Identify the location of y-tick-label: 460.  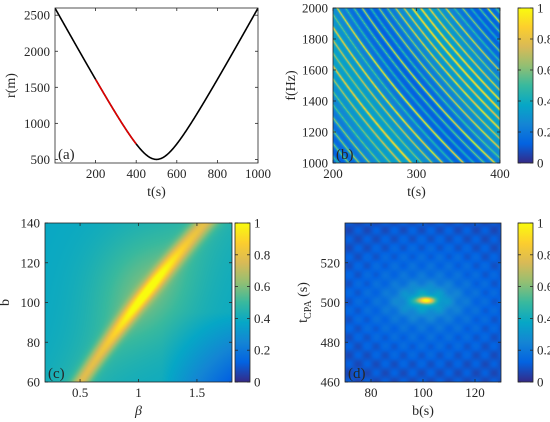
(331, 382).